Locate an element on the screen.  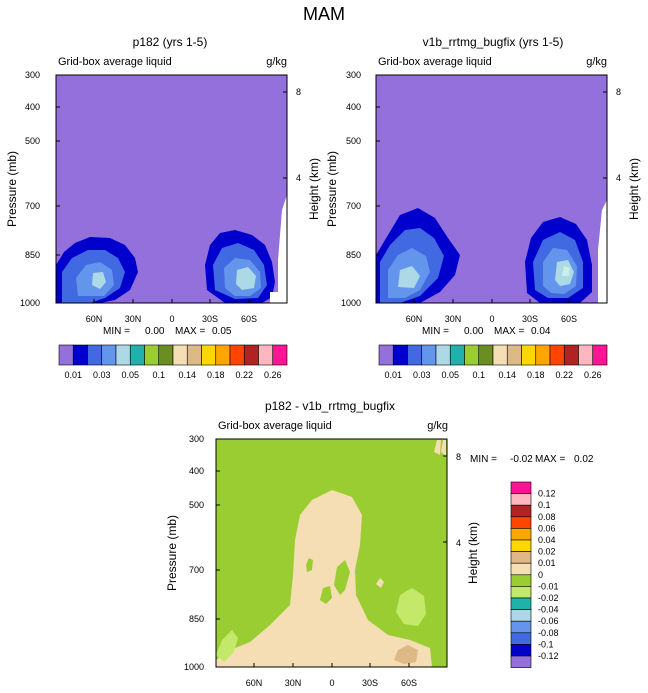
svg-text: 0.05 is located at coordinates (222, 331).